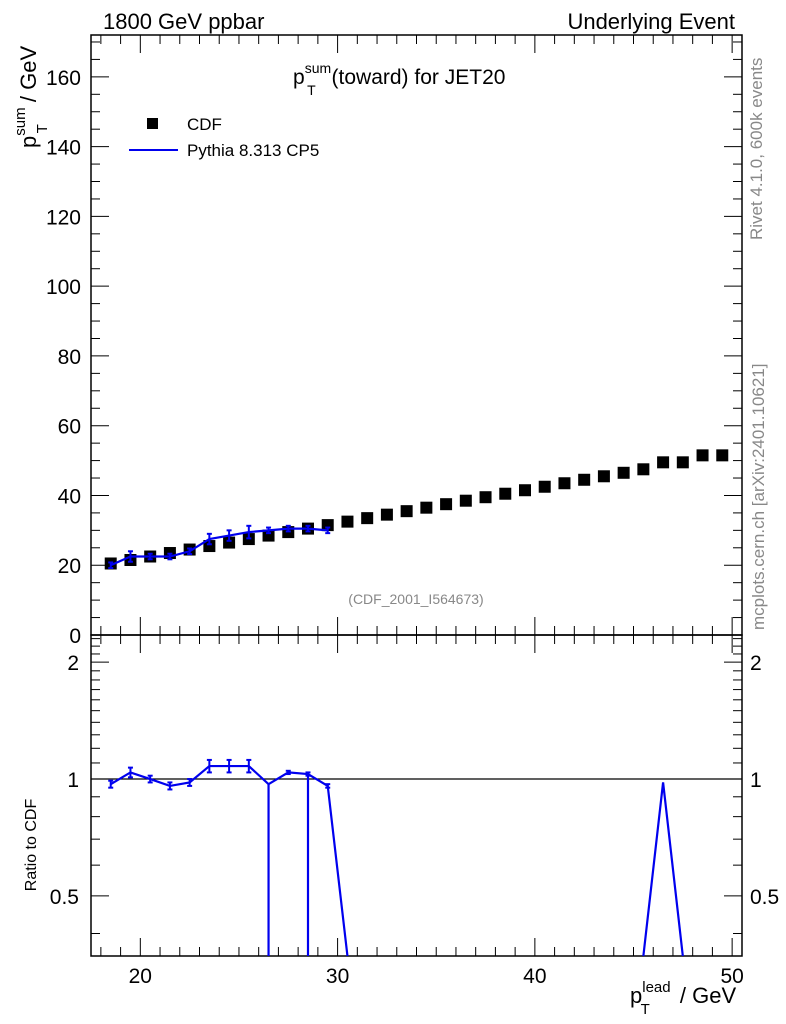  What do you see at coordinates (63, 287) in the screenshot?
I see `y-tick-label: 100` at bounding box center [63, 287].